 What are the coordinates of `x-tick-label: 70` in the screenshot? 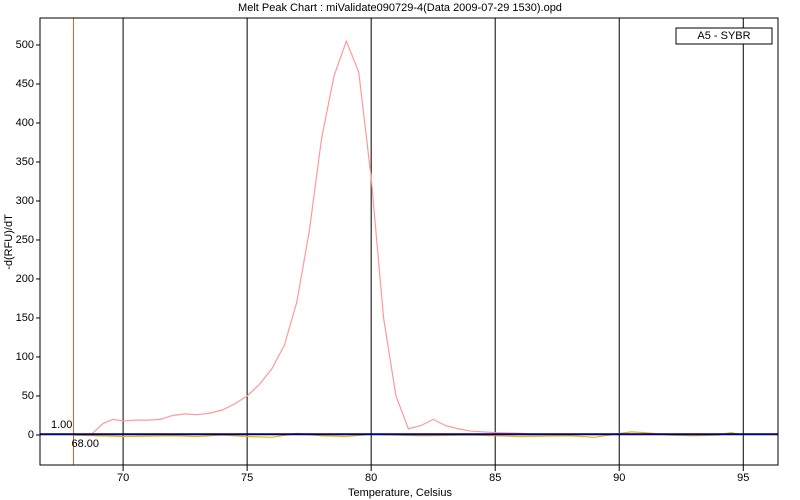 It's located at (123, 478).